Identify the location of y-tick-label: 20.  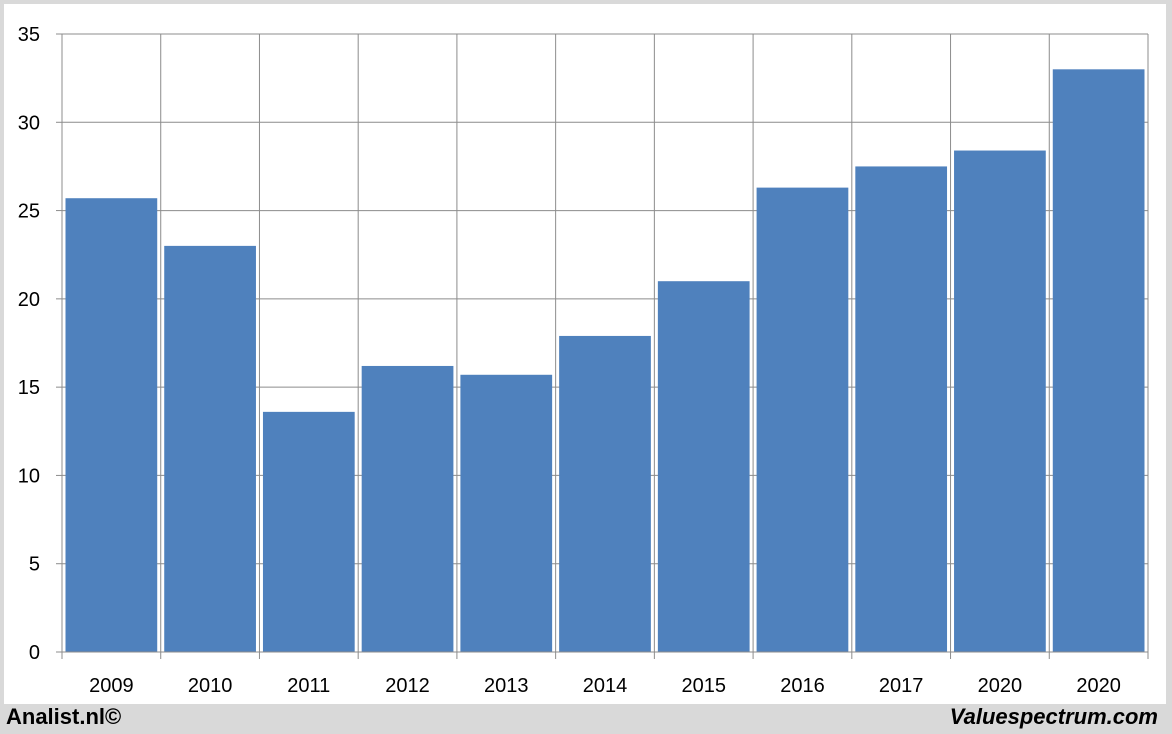
(29, 300).